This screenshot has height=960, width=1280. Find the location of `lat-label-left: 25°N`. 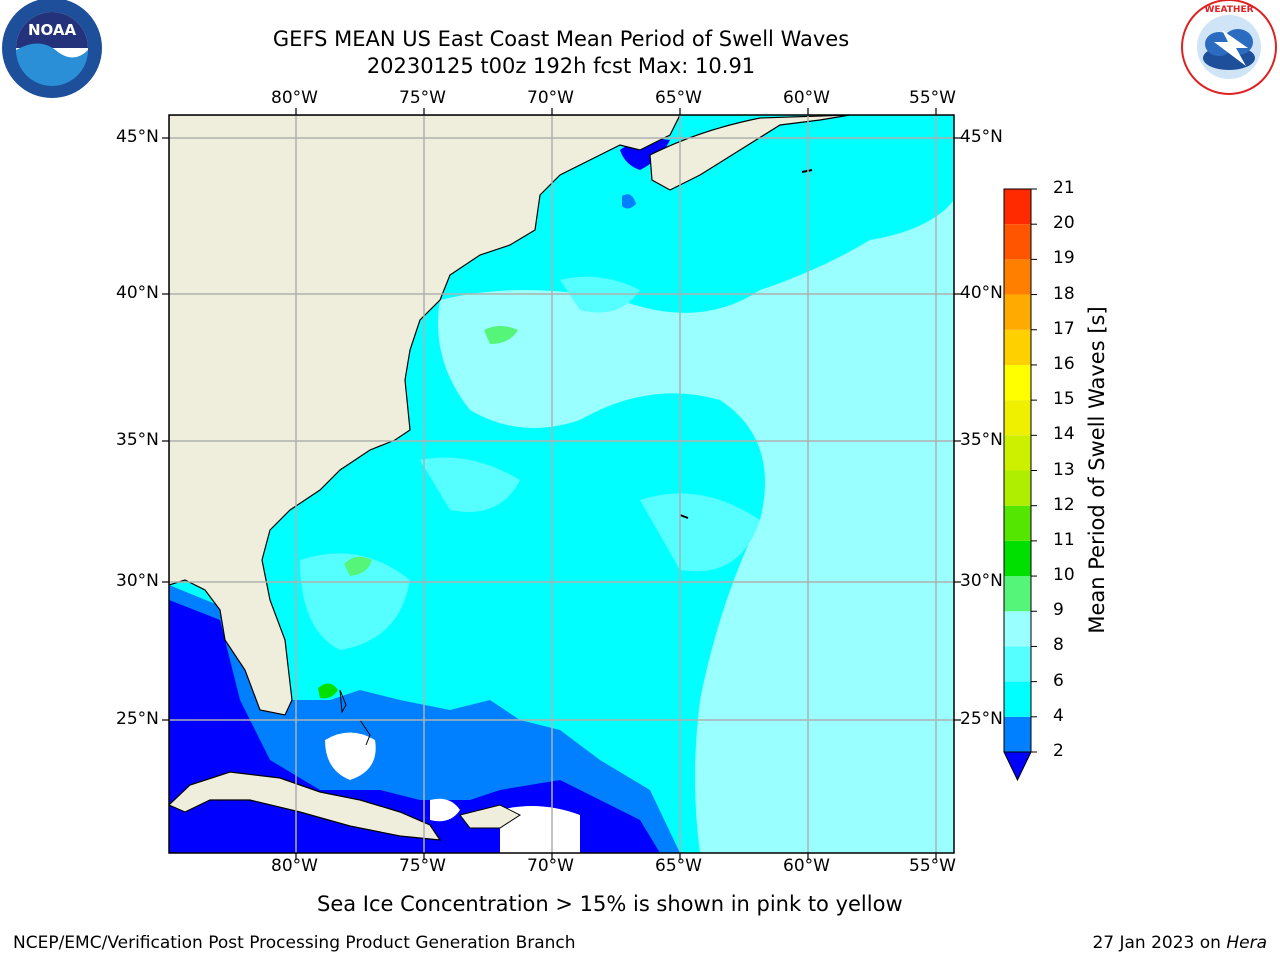

lat-label-left: 25°N is located at coordinates (137, 719).